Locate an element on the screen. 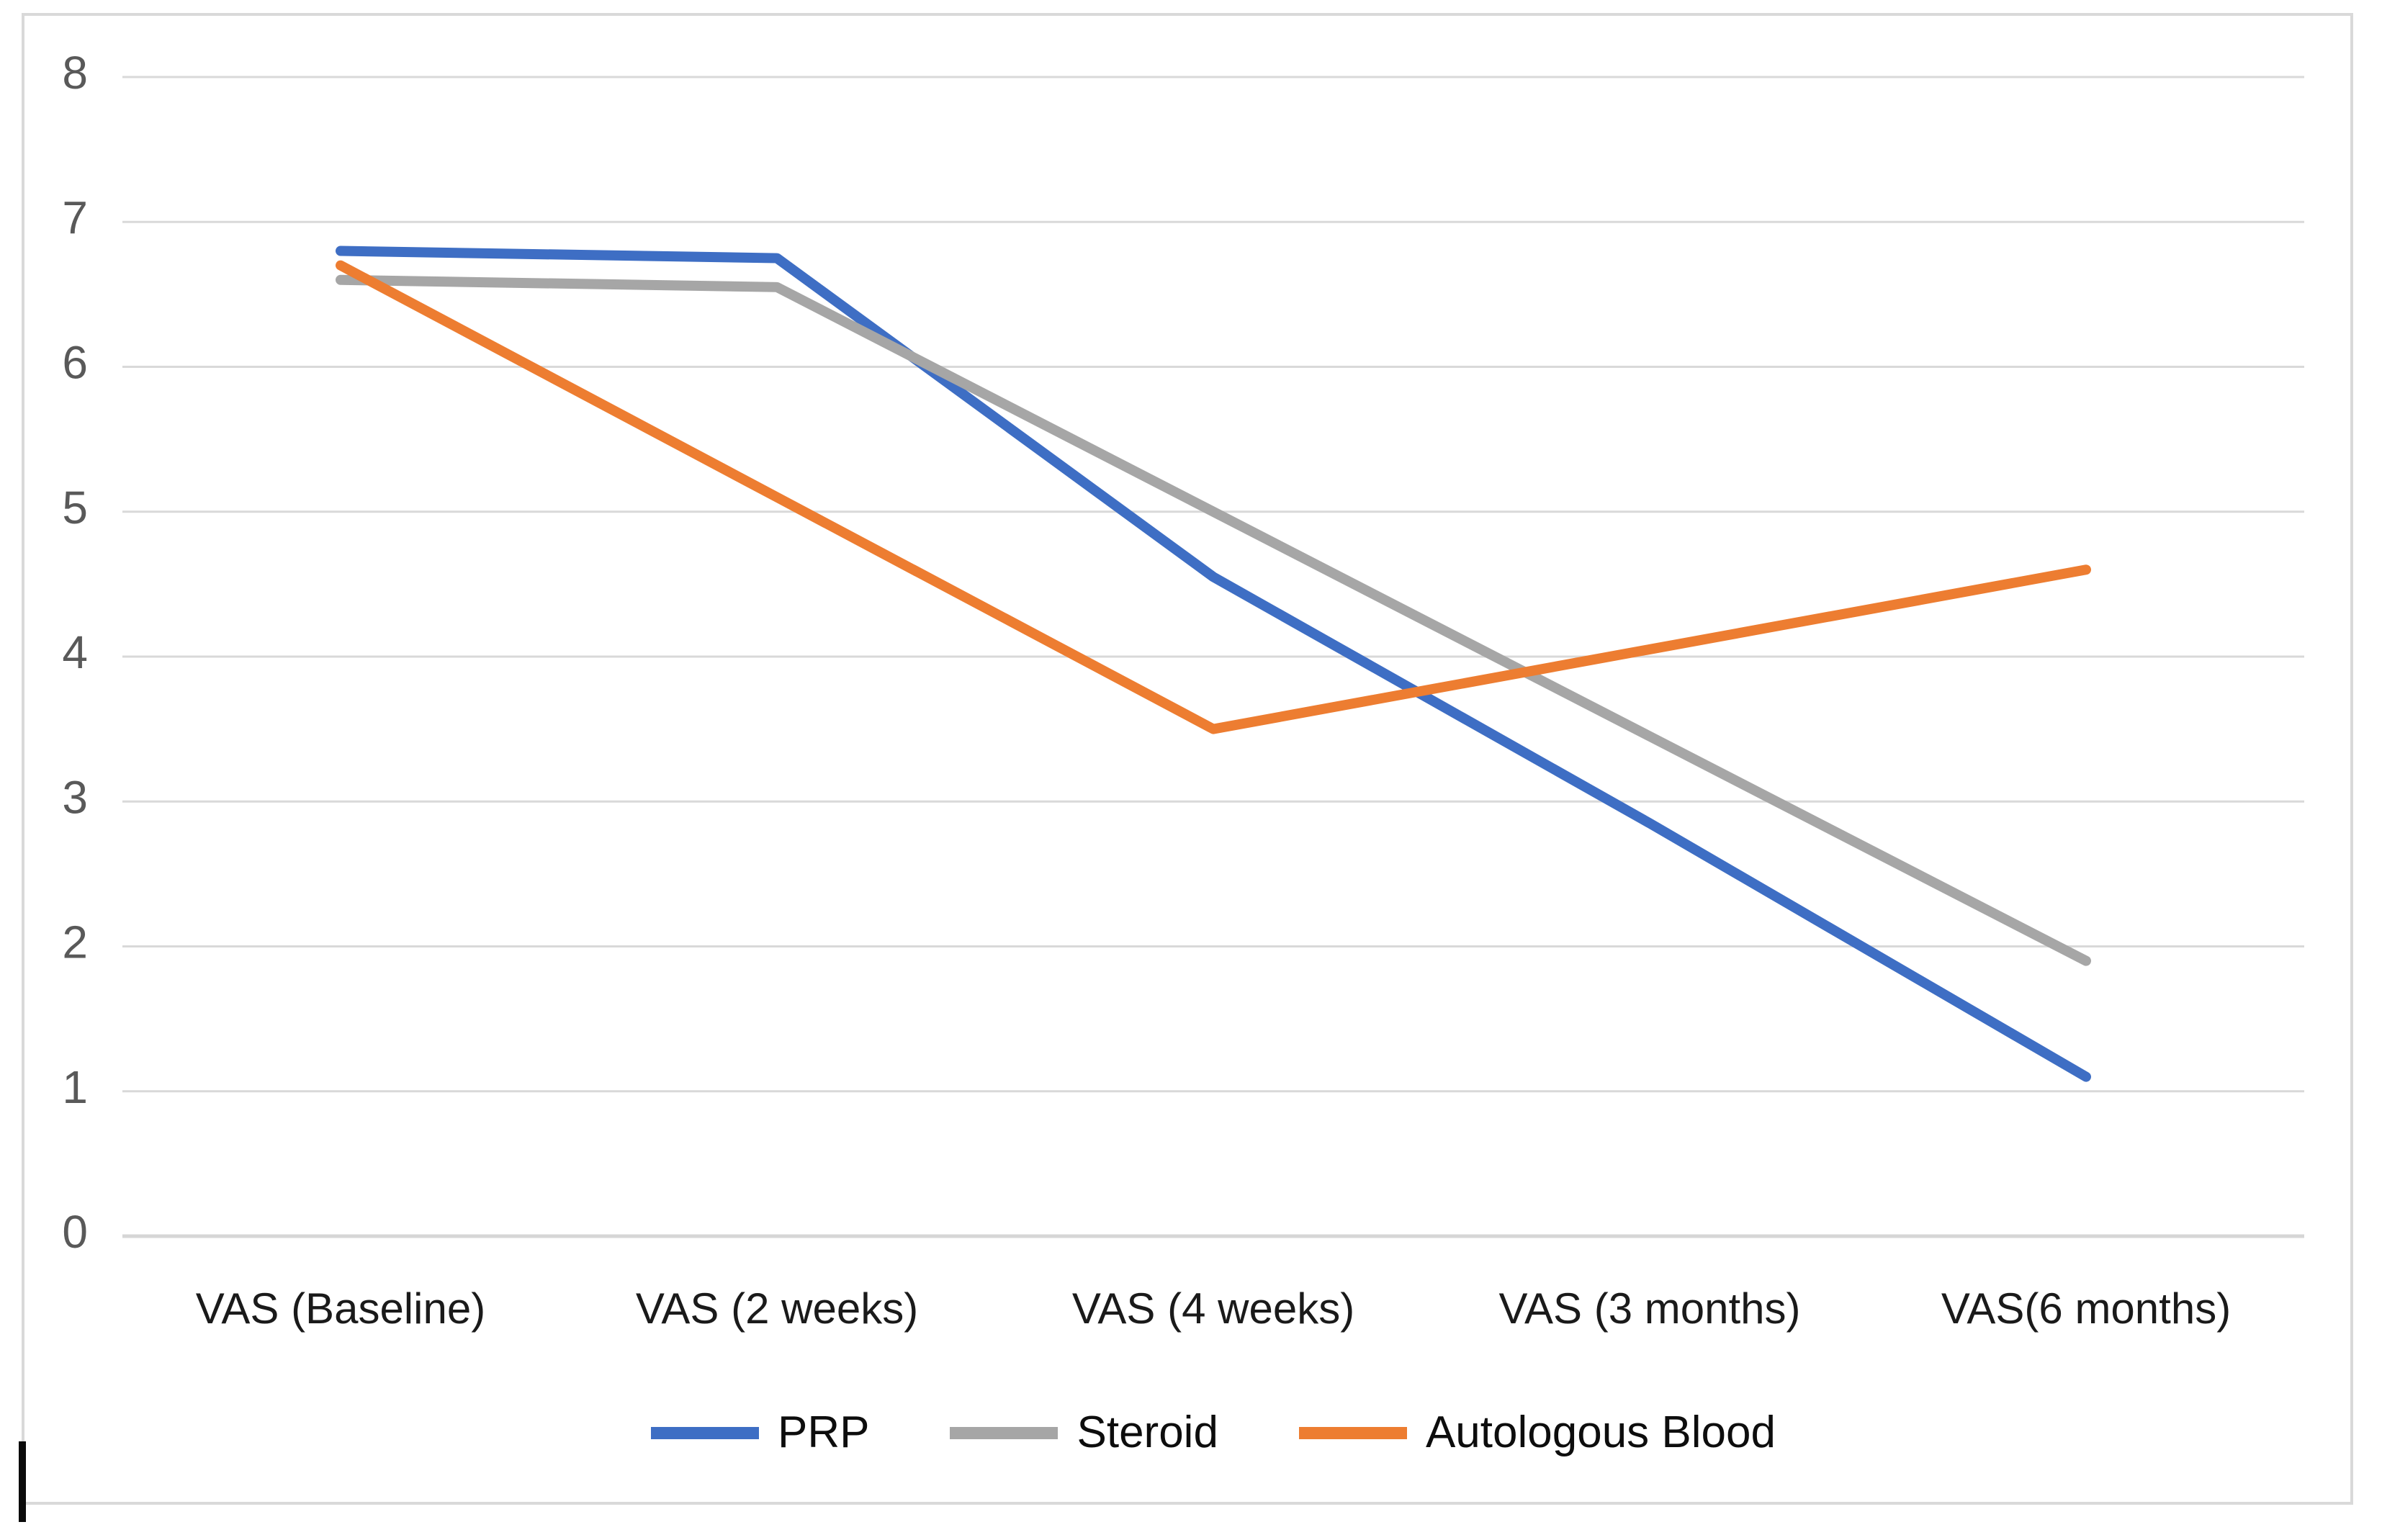 The width and height of the screenshot is (2382, 1540). x-category-label-4: VAS (3 months) is located at coordinates (1649, 1308).